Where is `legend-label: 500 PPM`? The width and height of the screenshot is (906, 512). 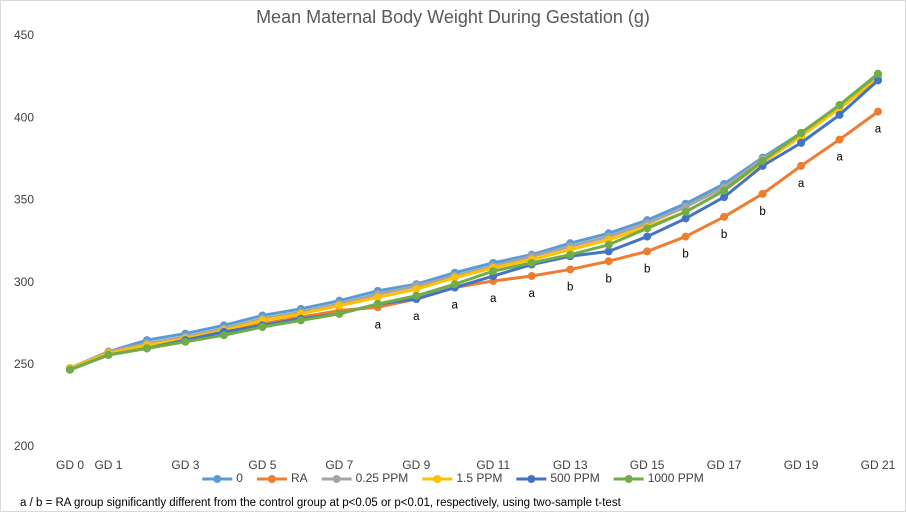 legend-label: 500 PPM is located at coordinates (574, 478).